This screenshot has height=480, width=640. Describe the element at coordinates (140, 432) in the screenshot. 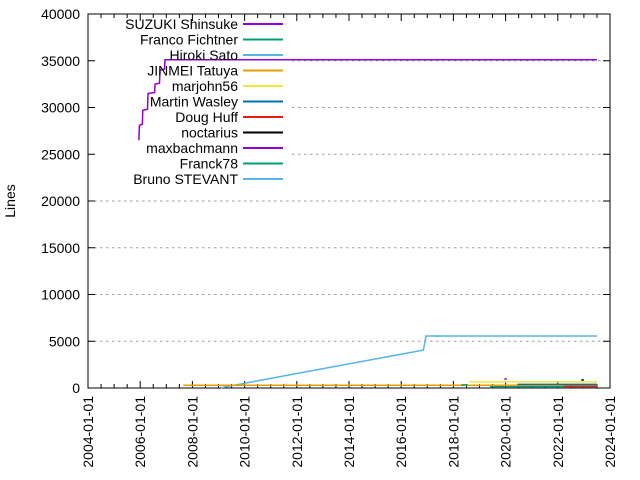

I see `x-tick-label: 2006-01-01` at that location.